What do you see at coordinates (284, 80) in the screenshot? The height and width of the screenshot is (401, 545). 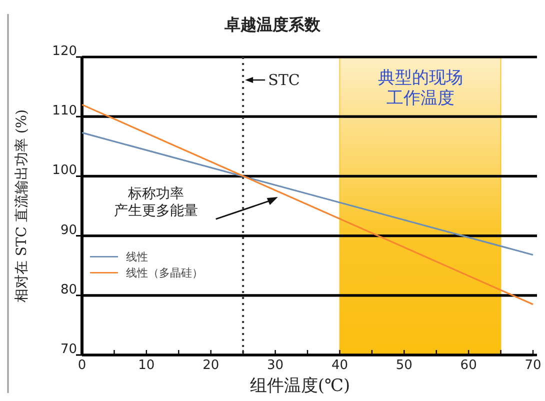 I see `ref-line-label: STC` at bounding box center [284, 80].